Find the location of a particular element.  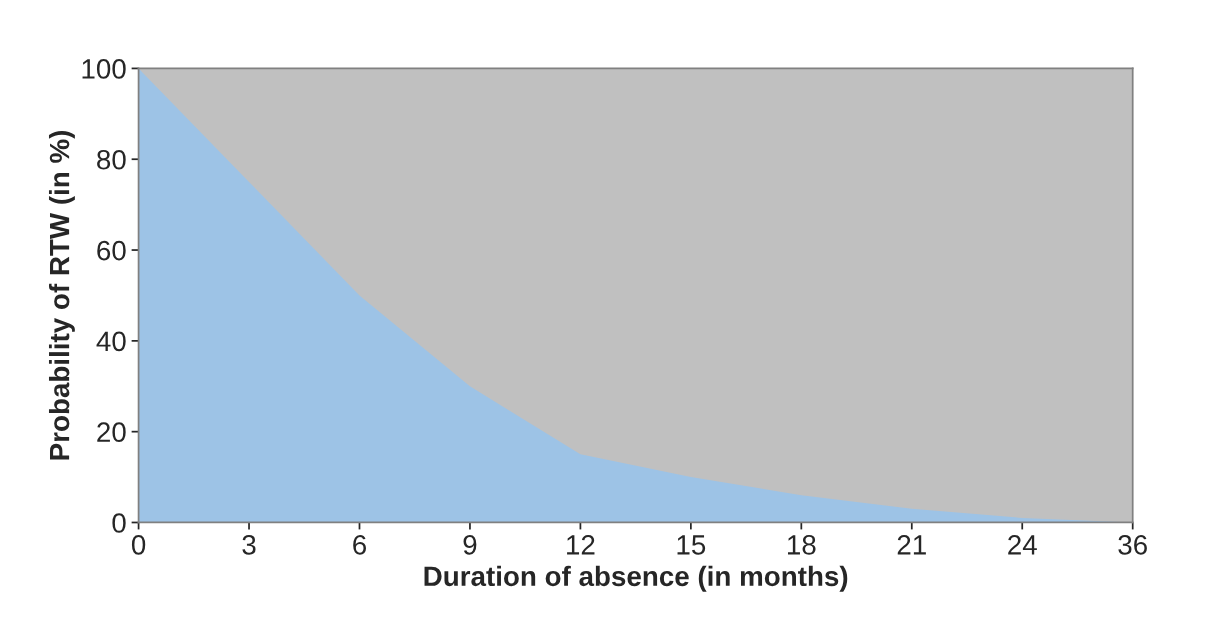

x-tick-label: 9 is located at coordinates (470, 545).